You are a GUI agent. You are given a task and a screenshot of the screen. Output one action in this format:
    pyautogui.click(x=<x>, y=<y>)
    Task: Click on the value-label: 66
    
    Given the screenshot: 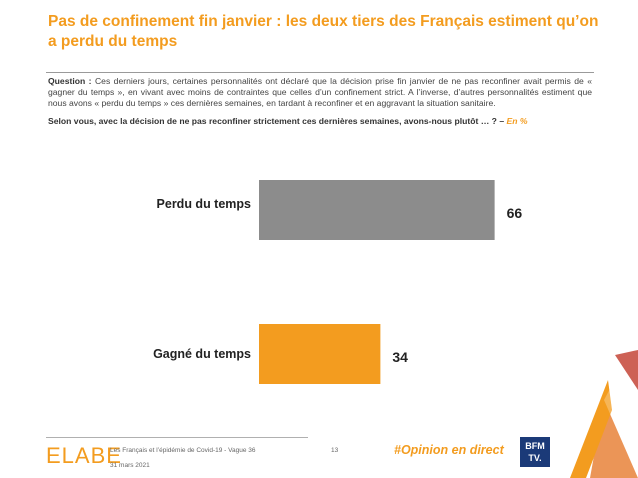 What is the action you would take?
    pyautogui.click(x=515, y=213)
    